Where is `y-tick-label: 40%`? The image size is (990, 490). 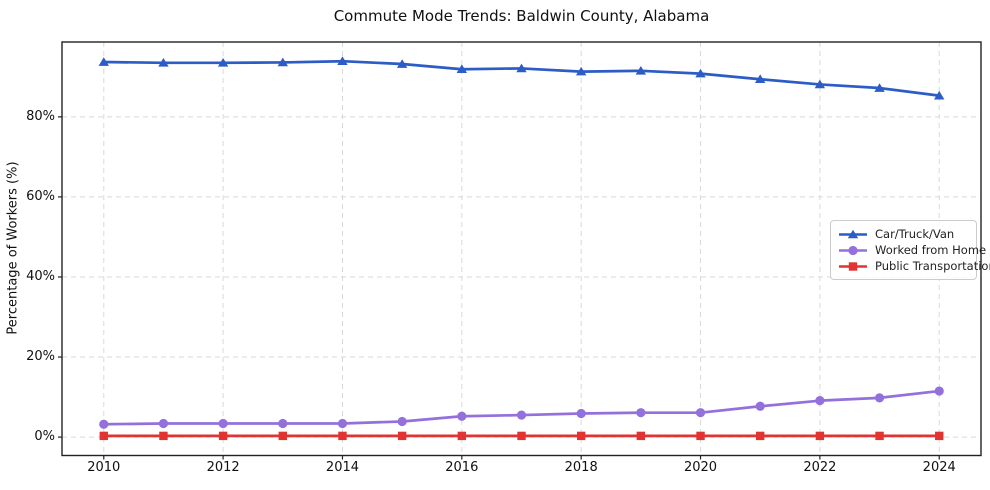
y-tick-label: 40% is located at coordinates (40, 276).